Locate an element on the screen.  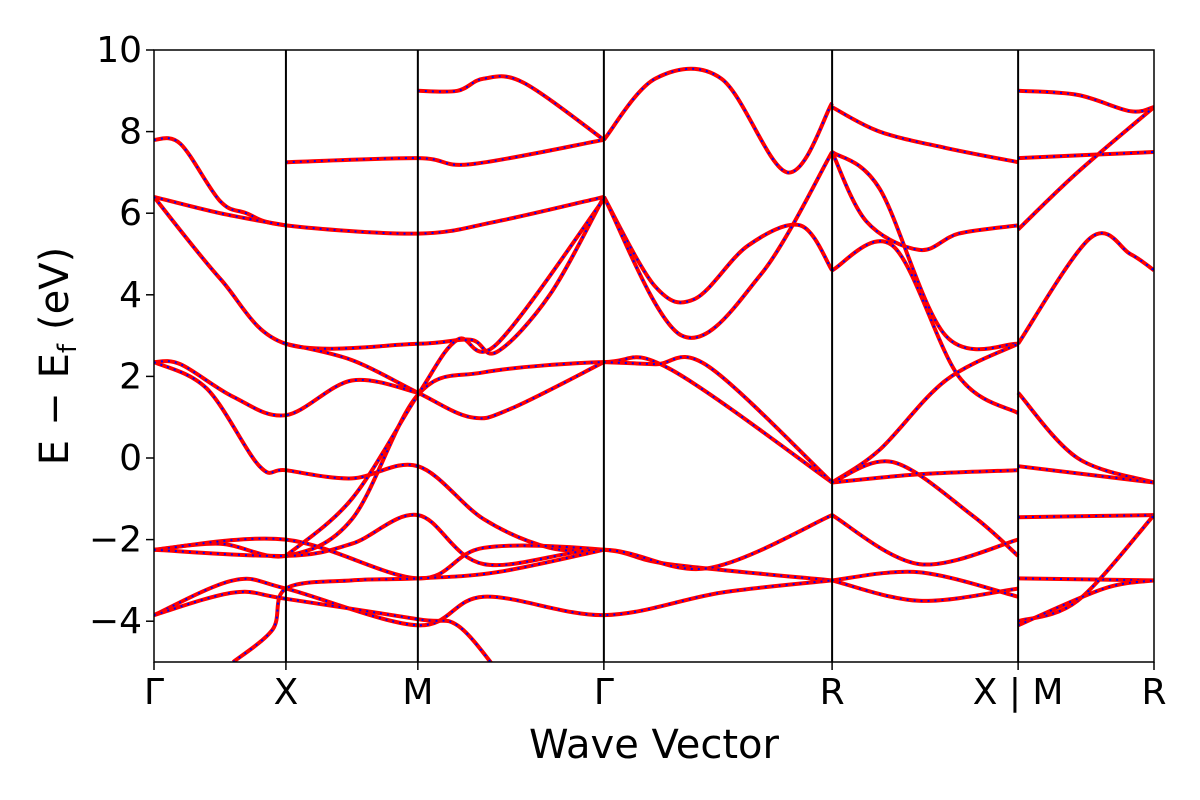
y-axis-title-ef: E is located at coordinates (55, 365).